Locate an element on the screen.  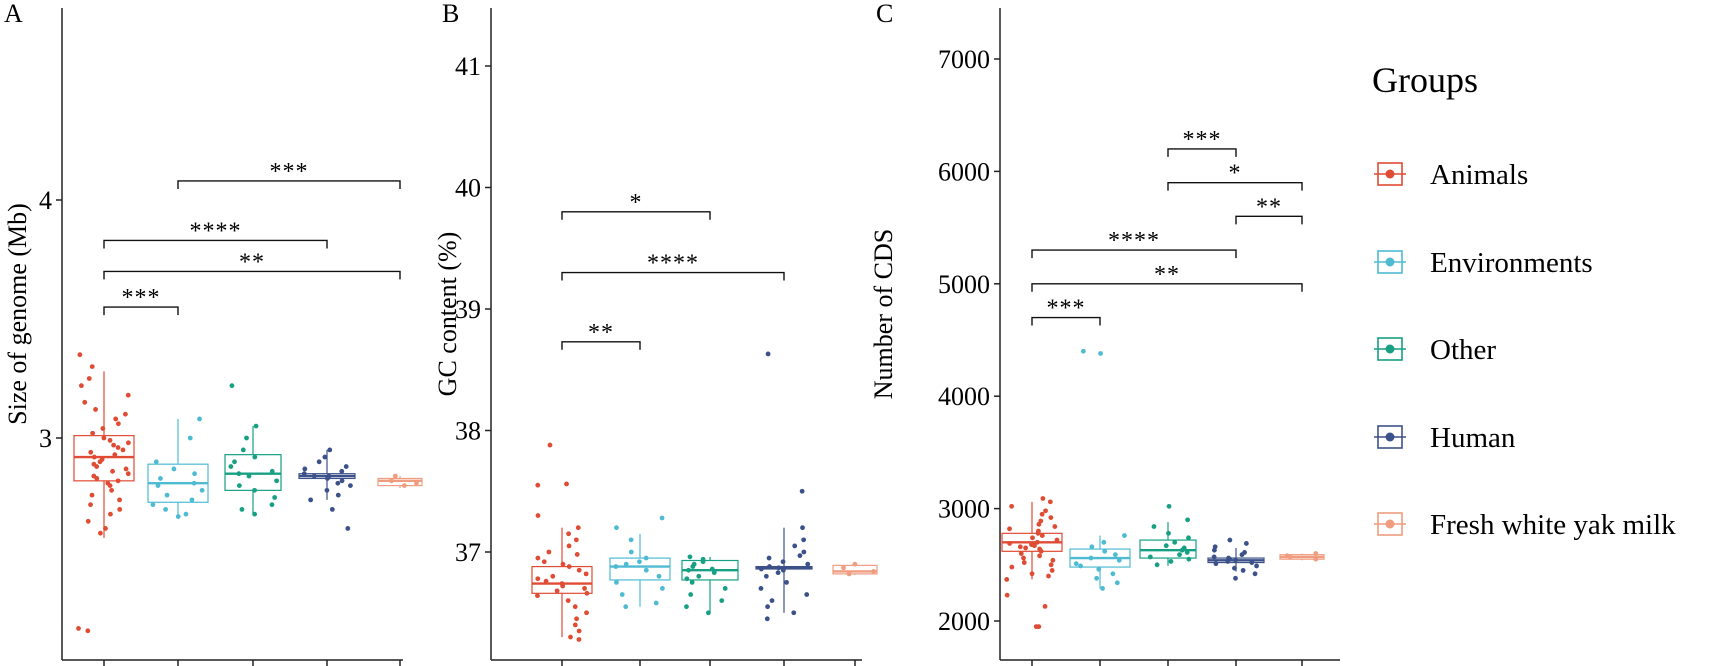
y-tick-label: 2000 is located at coordinates (964, 621).